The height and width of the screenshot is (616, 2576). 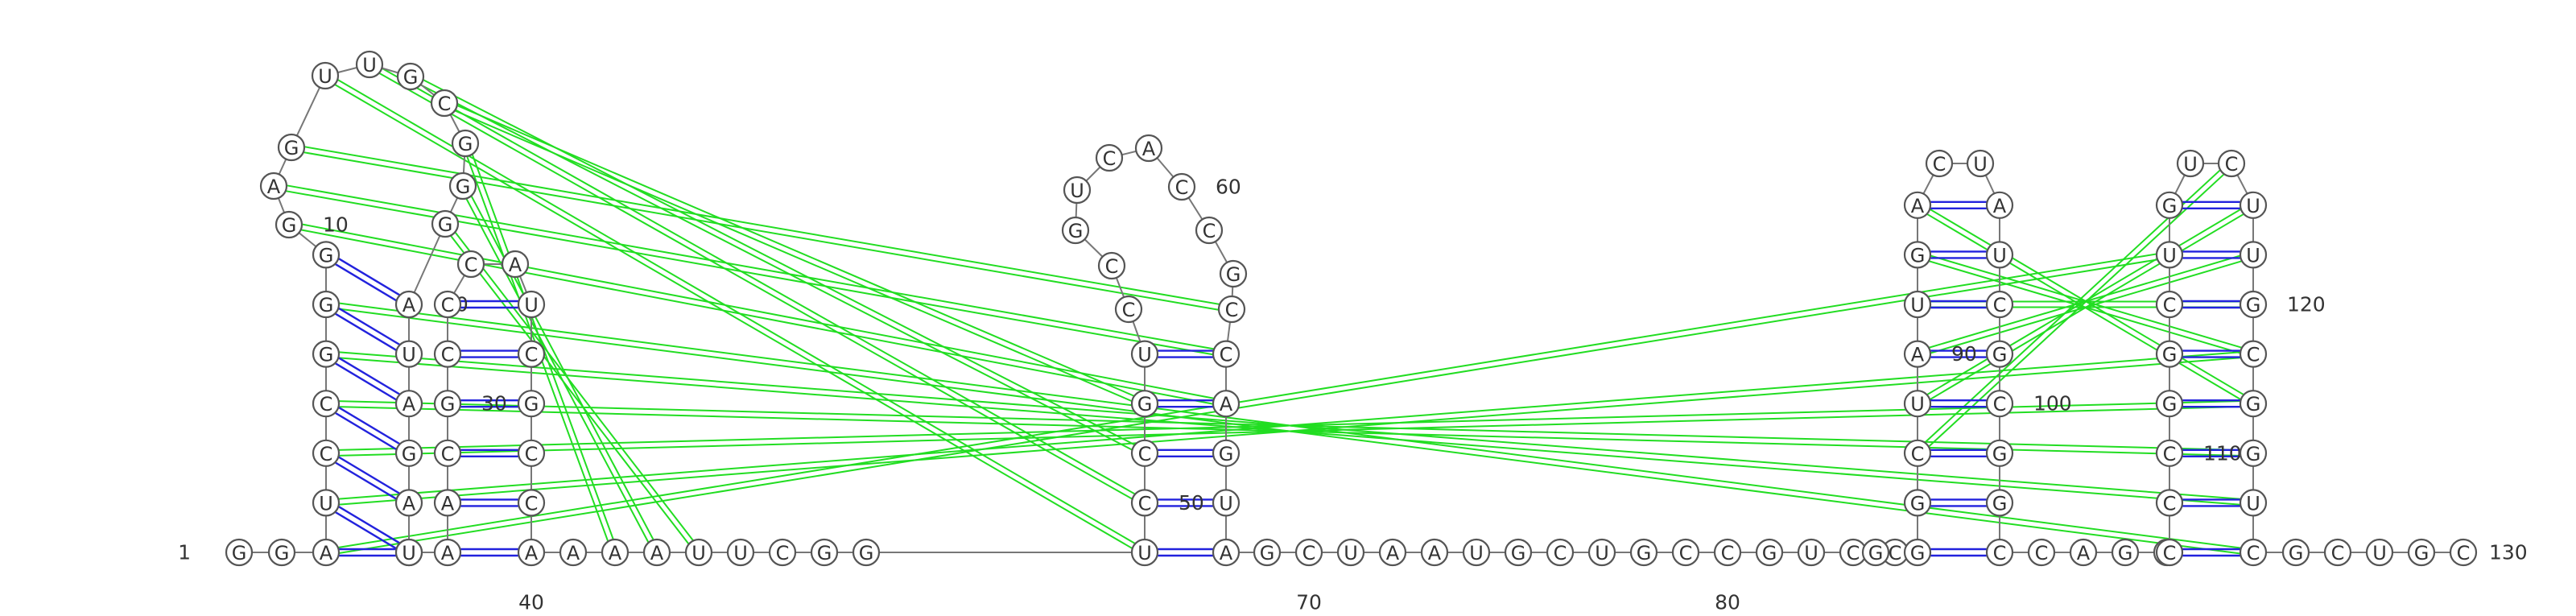 What do you see at coordinates (1309, 602) in the screenshot?
I see `position-label: 70` at bounding box center [1309, 602].